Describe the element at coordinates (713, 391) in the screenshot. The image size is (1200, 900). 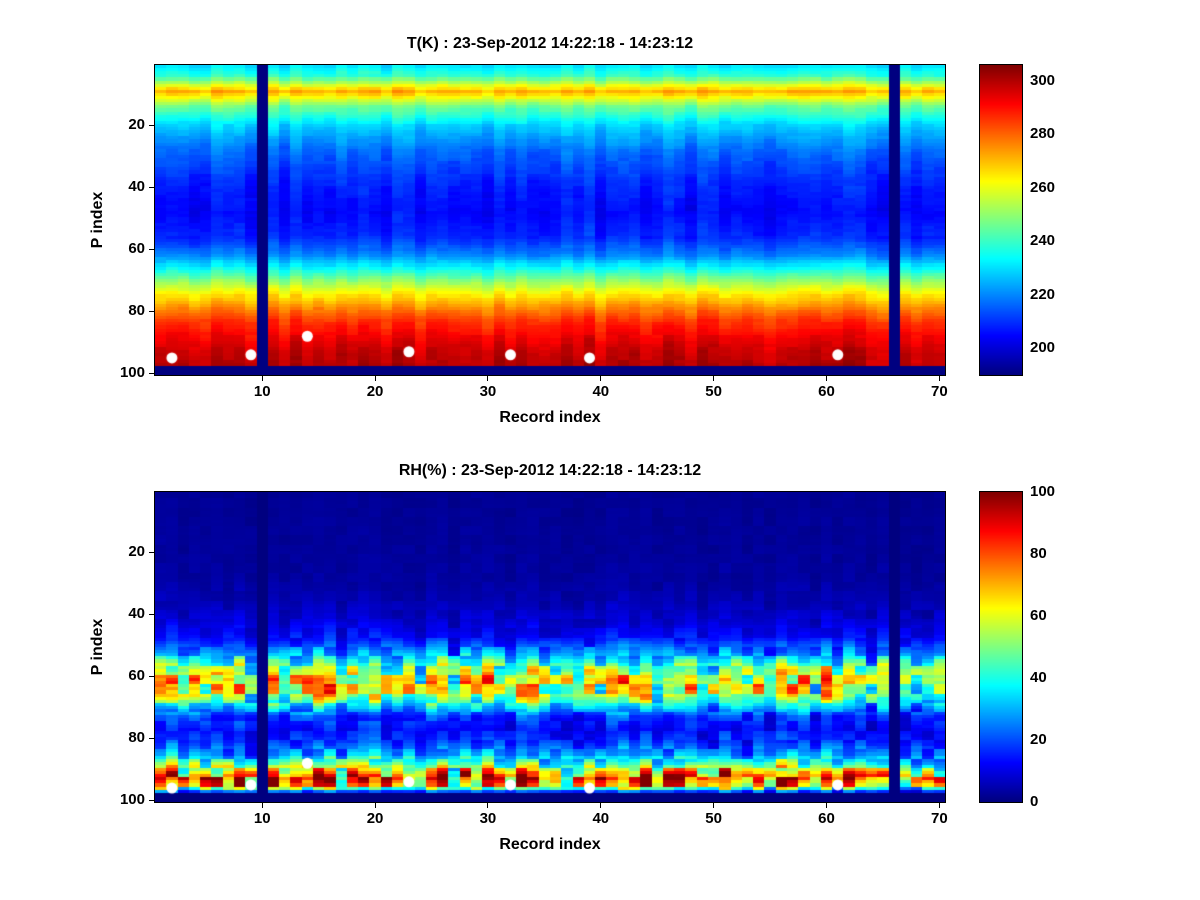
I see `temperature-x-tick-label-50: 50` at that location.